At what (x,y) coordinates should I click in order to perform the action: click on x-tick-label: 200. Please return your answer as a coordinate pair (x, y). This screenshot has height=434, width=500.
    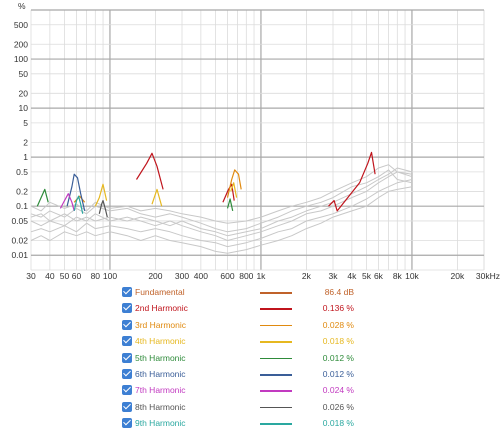
    Looking at the image, I should click on (155, 276).